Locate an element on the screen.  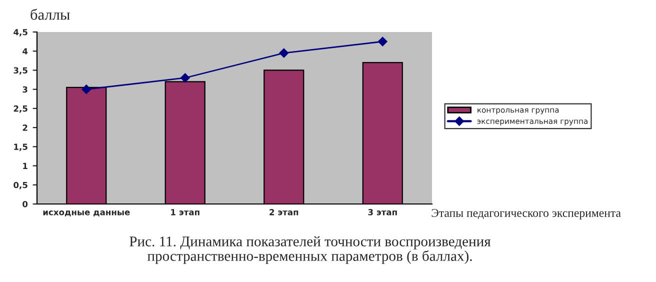
x-axis-title: Этапы педагогического эксперимента is located at coordinates (526, 214).